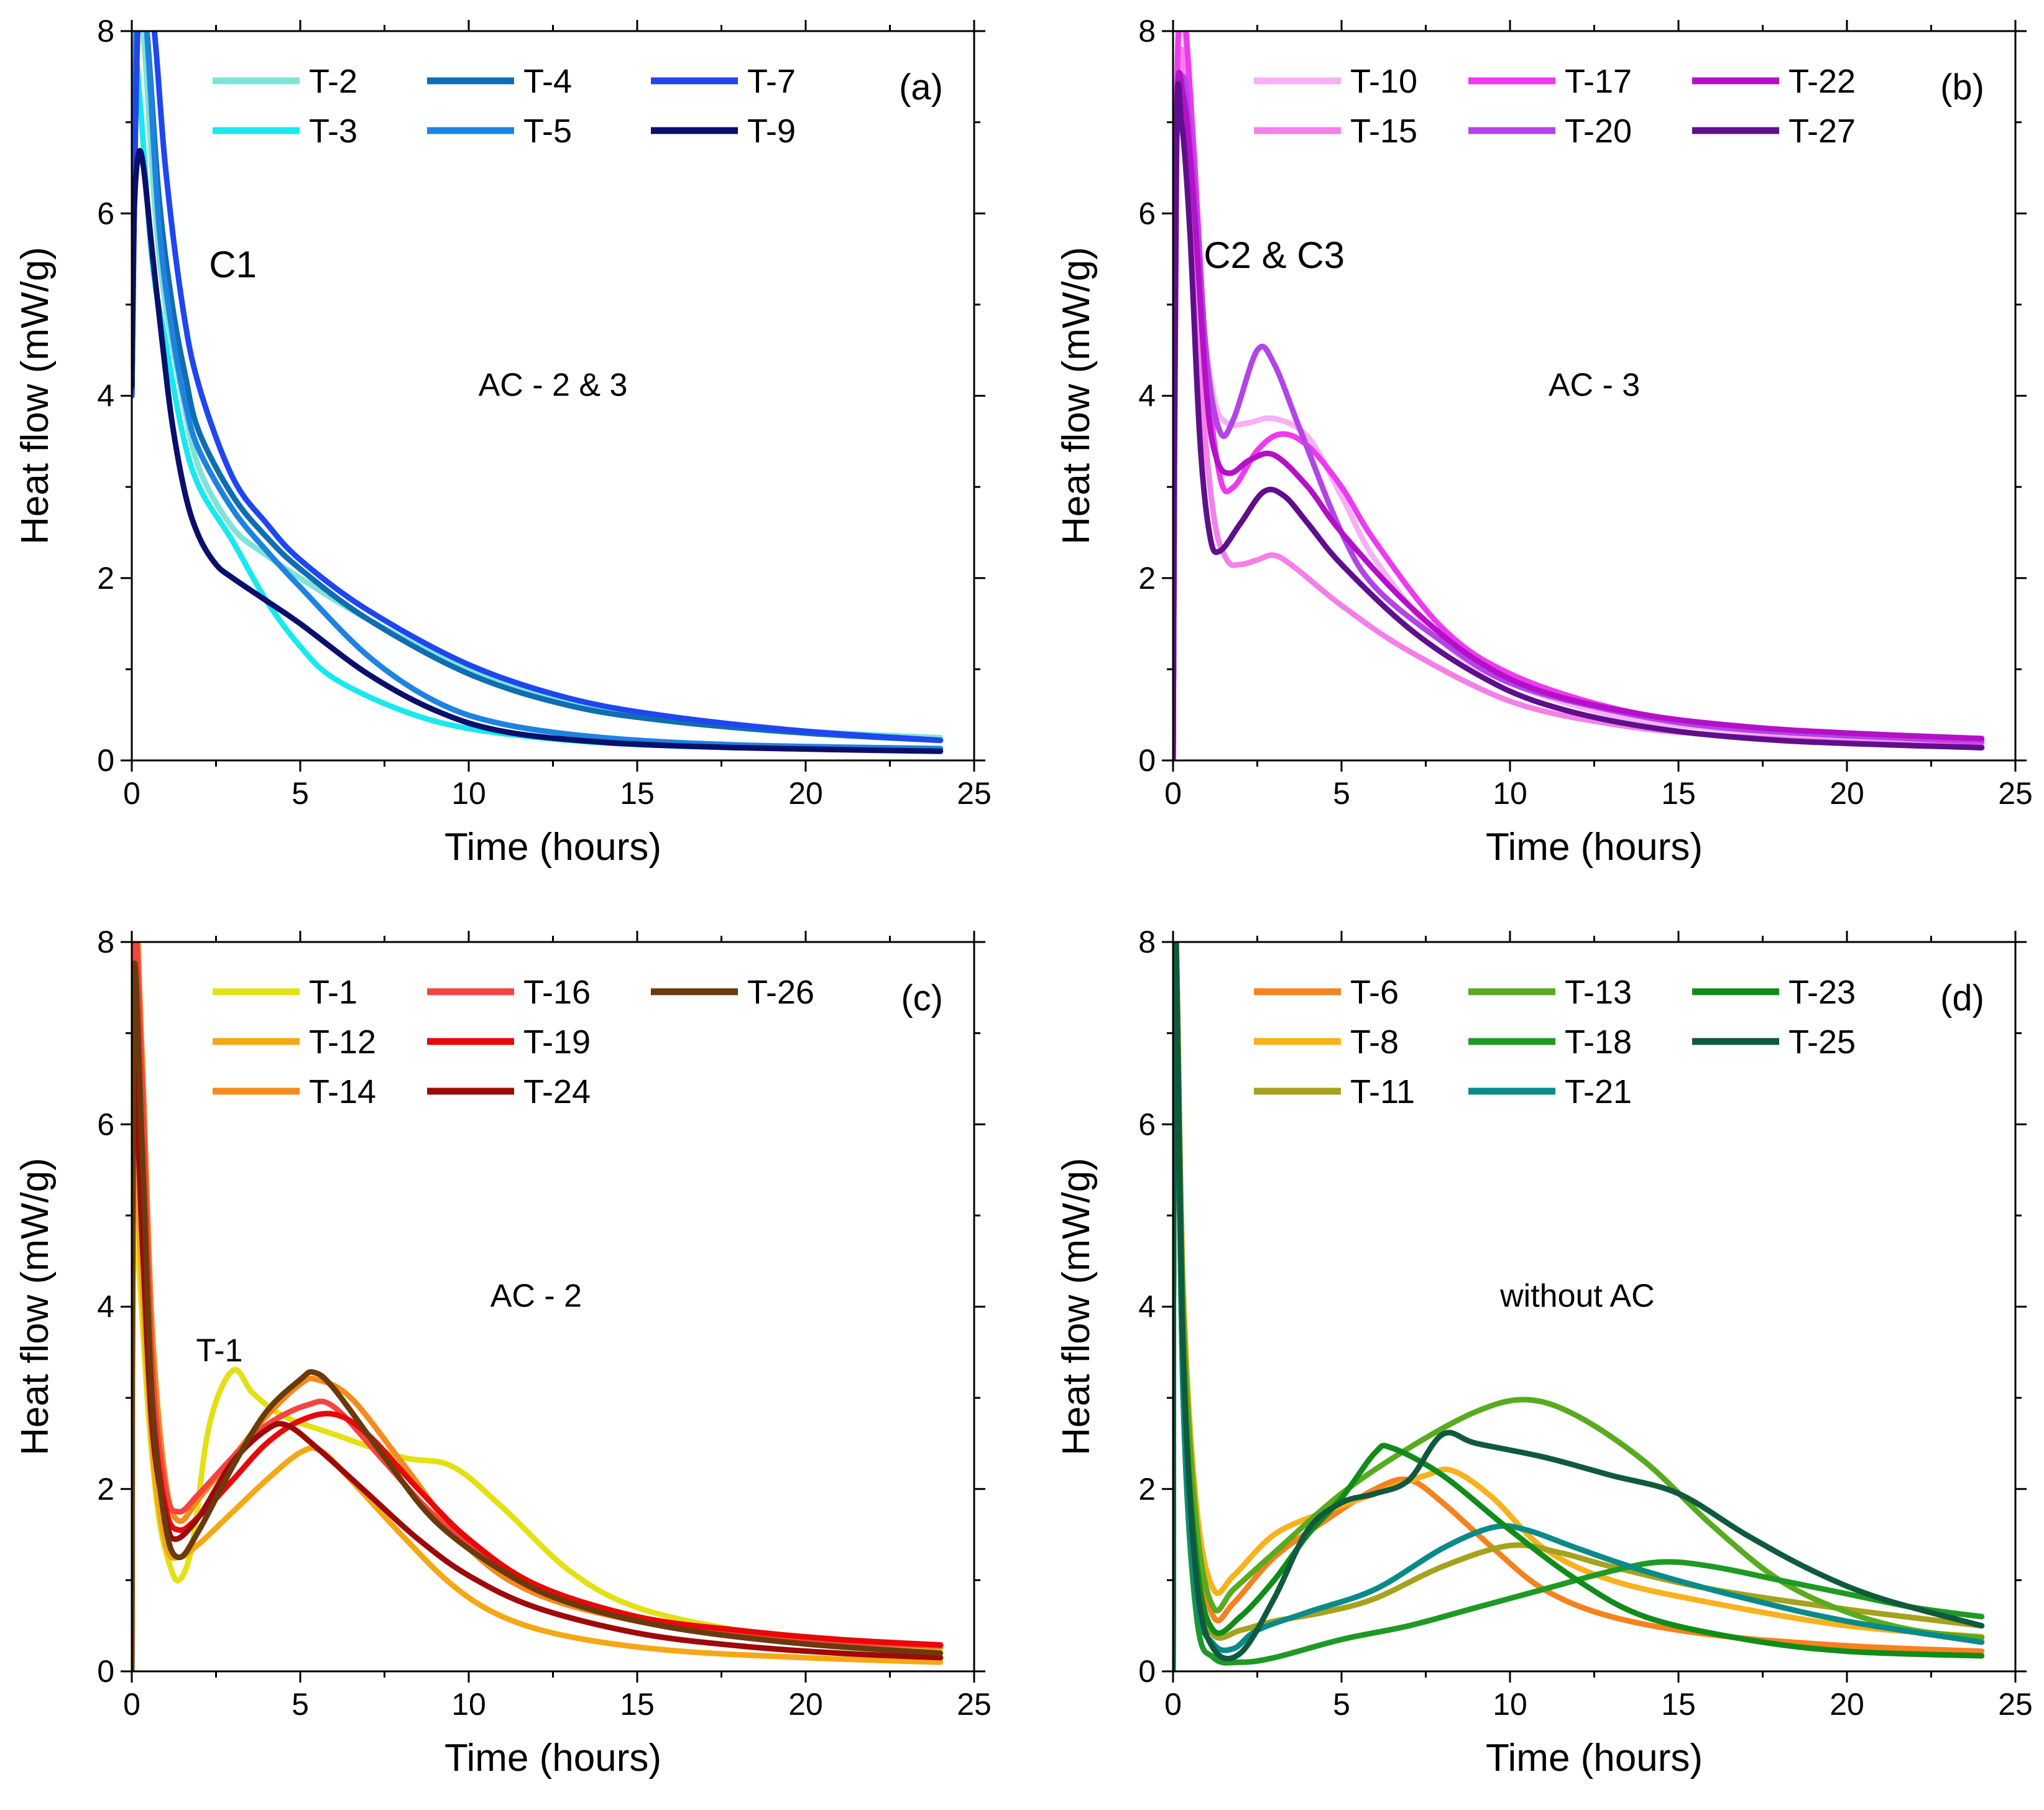 The height and width of the screenshot is (1810, 2044). I want to click on panel-label: (c), so click(922, 998).